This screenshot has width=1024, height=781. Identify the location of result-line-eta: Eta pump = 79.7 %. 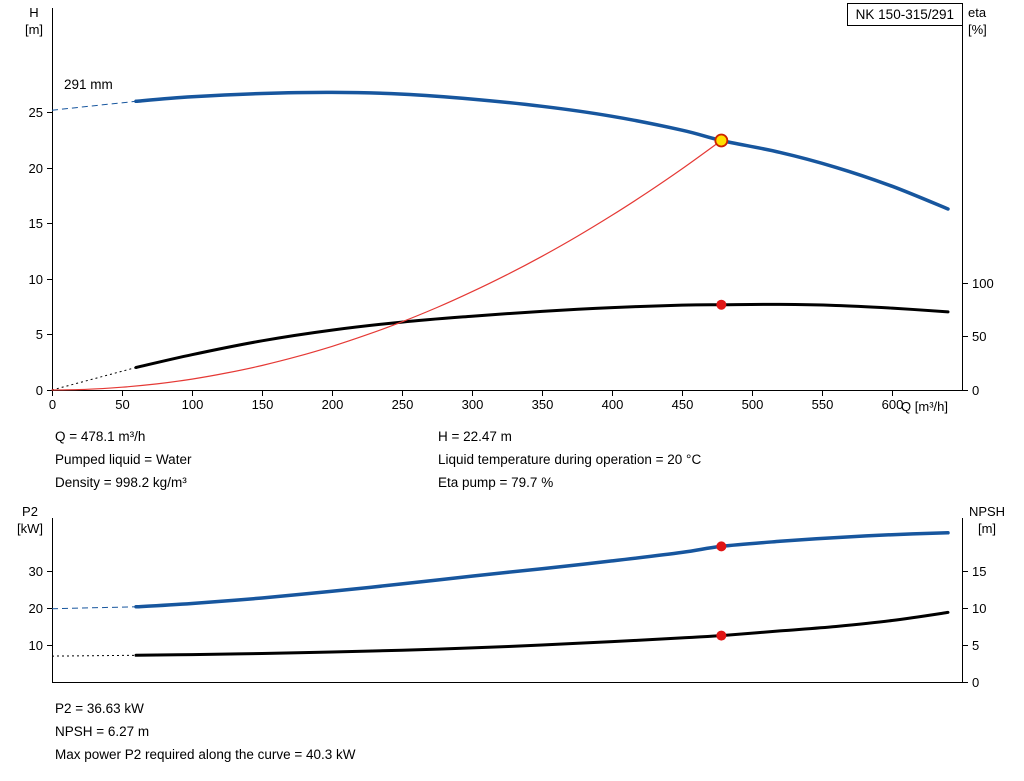
(496, 482).